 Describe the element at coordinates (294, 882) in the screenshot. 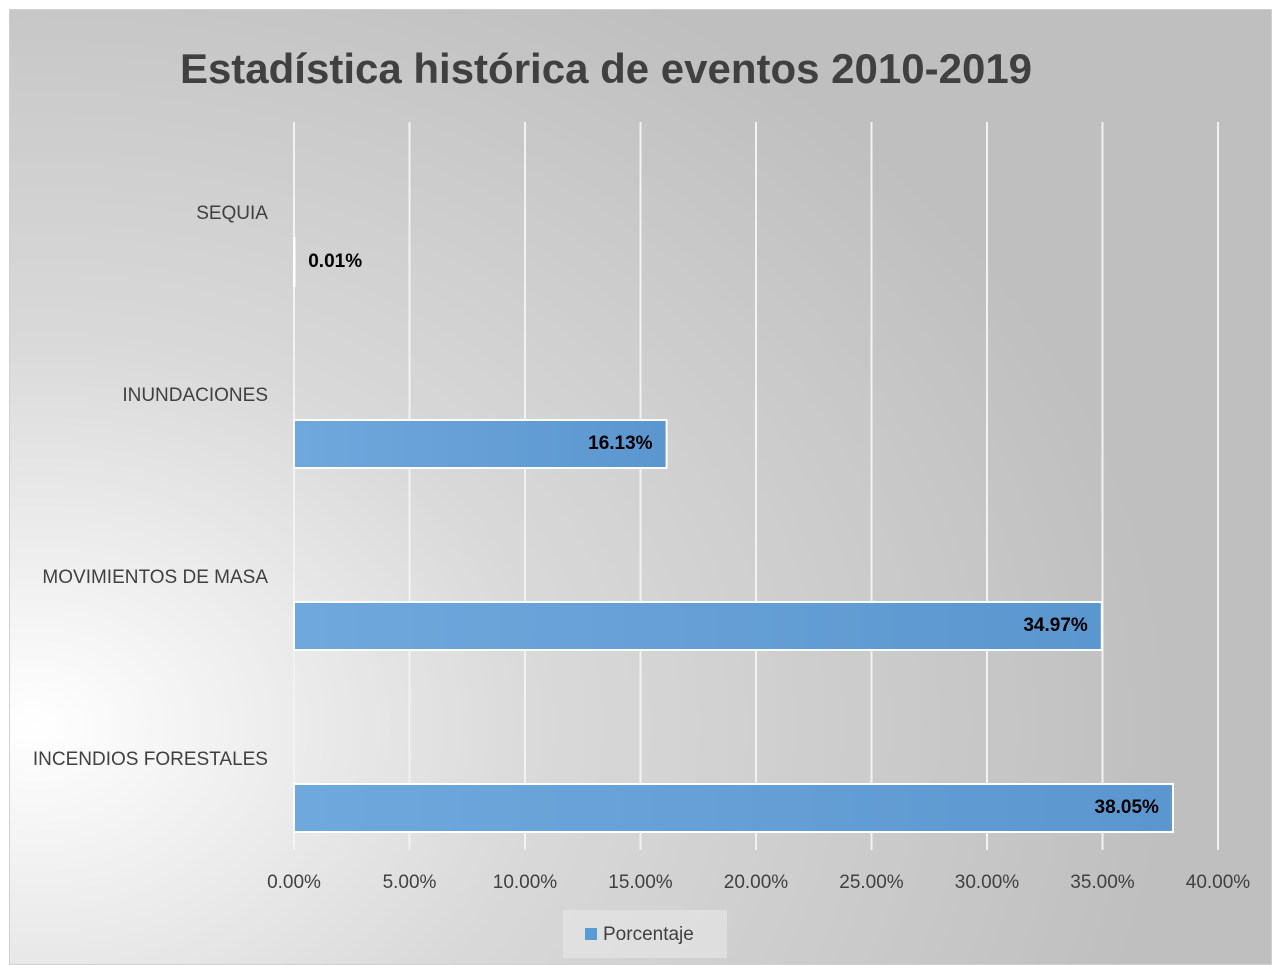

I see `x-tick-label: 0.00%` at that location.